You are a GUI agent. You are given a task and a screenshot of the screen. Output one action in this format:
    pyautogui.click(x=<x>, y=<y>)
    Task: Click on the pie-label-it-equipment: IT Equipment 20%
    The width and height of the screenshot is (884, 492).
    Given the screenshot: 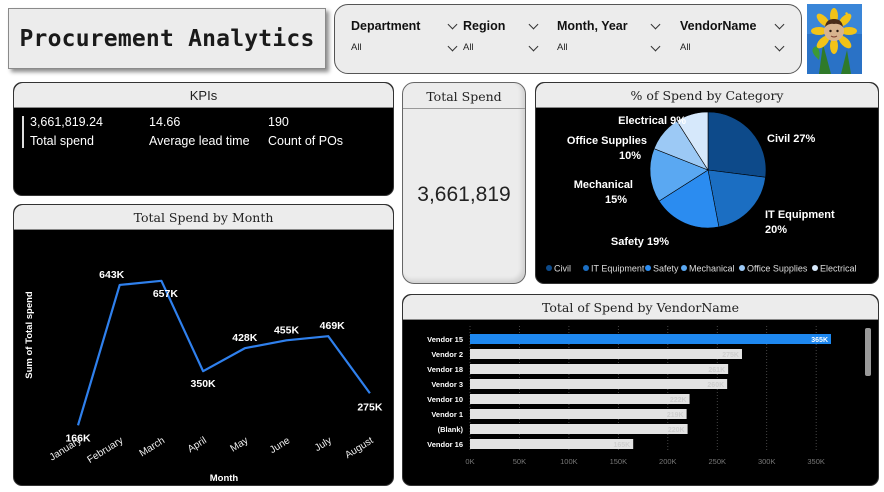 What is the action you would take?
    pyautogui.click(x=800, y=222)
    